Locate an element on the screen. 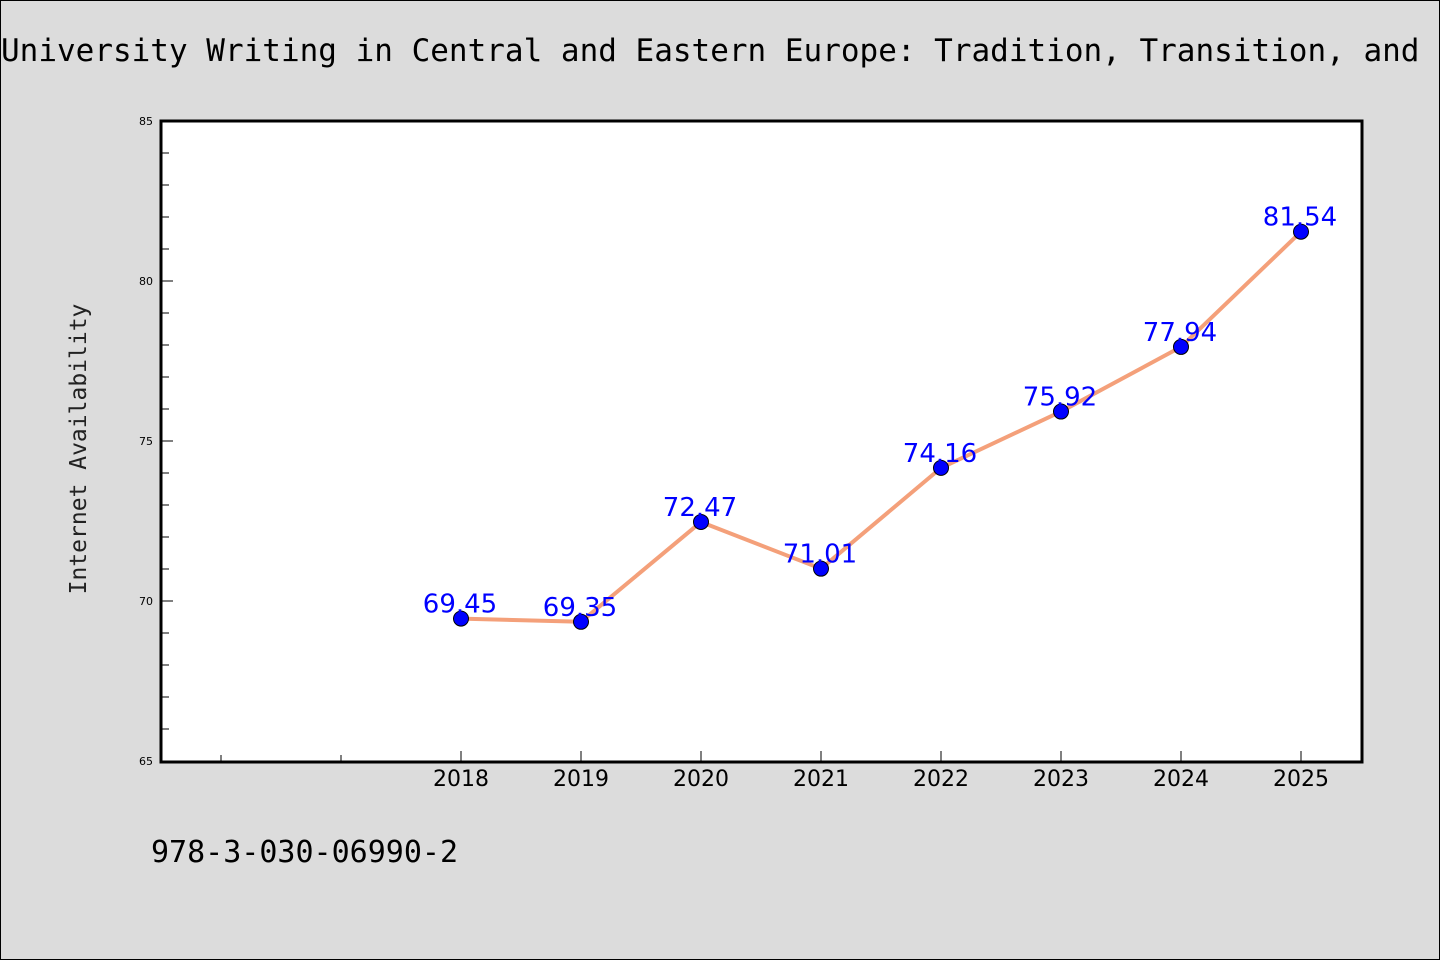  isbn-label: 978-3-030-06990-2 is located at coordinates (305, 852).